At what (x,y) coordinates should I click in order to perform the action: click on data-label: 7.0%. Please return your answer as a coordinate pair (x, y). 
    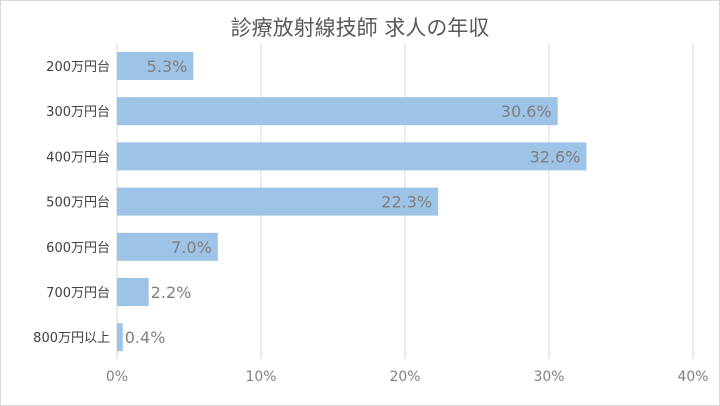
    Looking at the image, I should click on (191, 247).